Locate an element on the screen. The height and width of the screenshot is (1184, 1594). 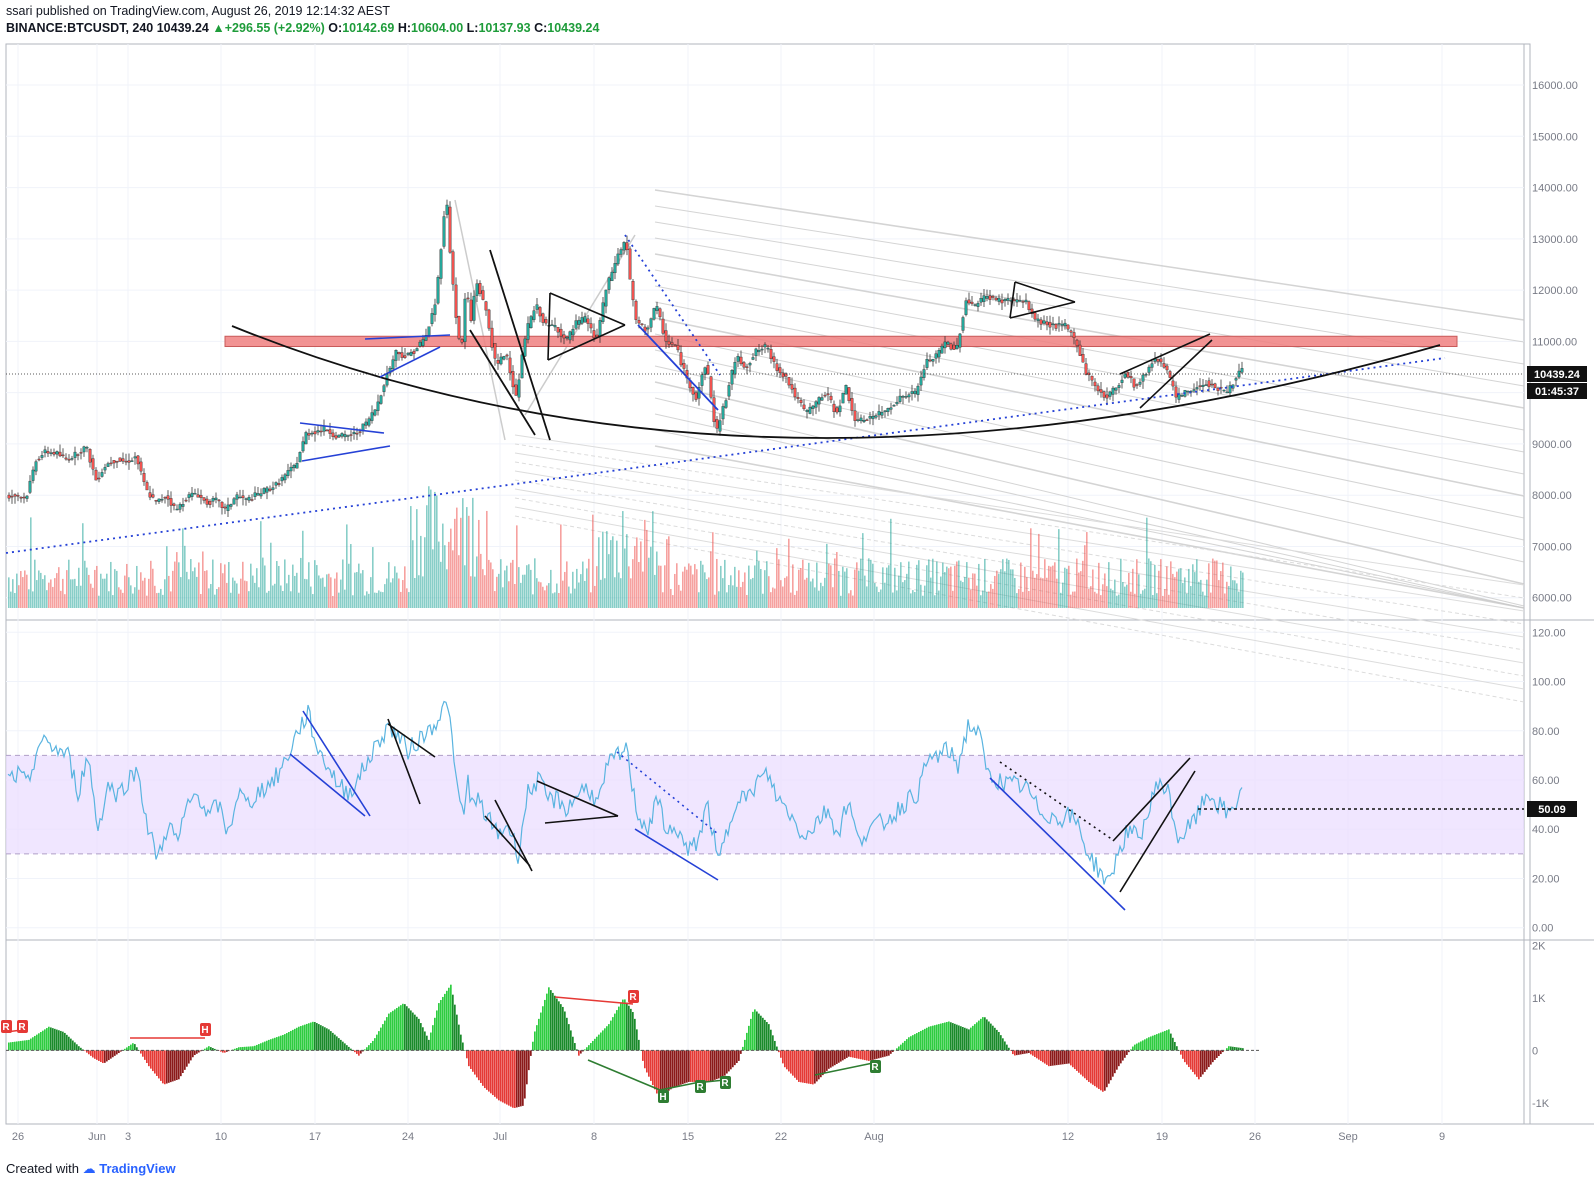
time-axis: 26 Jun 3 10 17 24 Jul 8 15 22 Aug 12 19 26 Sep 9 is located at coordinates (728, 1137).